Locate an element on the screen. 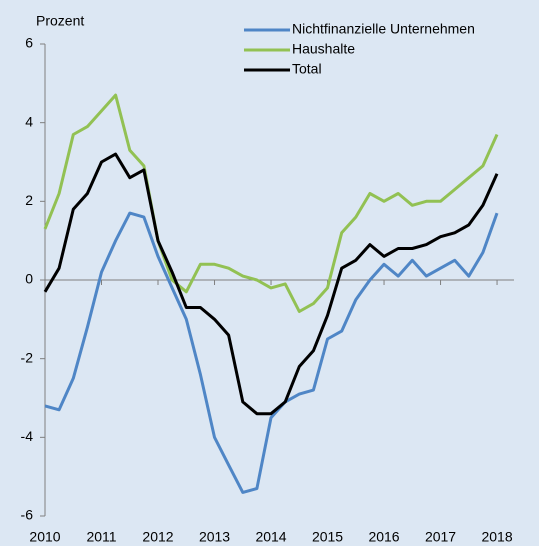 The width and height of the screenshot is (539, 546). y-tick-label: -2 is located at coordinates (27, 357).